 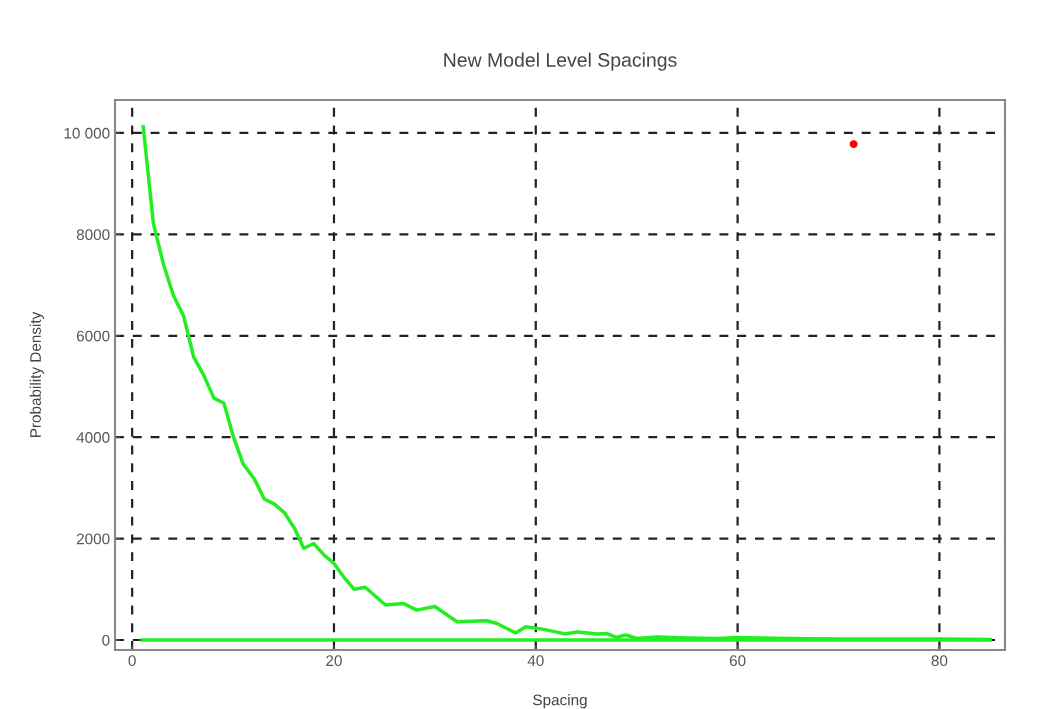 I want to click on y-tick-label: 6000, so click(x=93, y=336).